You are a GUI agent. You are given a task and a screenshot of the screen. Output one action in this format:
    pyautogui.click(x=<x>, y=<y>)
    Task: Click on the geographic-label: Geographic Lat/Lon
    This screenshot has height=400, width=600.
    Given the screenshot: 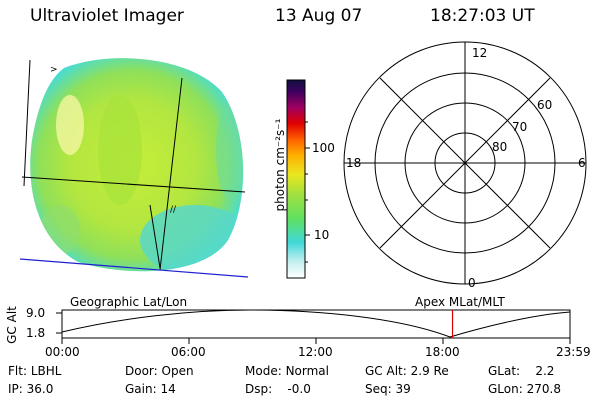 What is the action you would take?
    pyautogui.click(x=129, y=302)
    